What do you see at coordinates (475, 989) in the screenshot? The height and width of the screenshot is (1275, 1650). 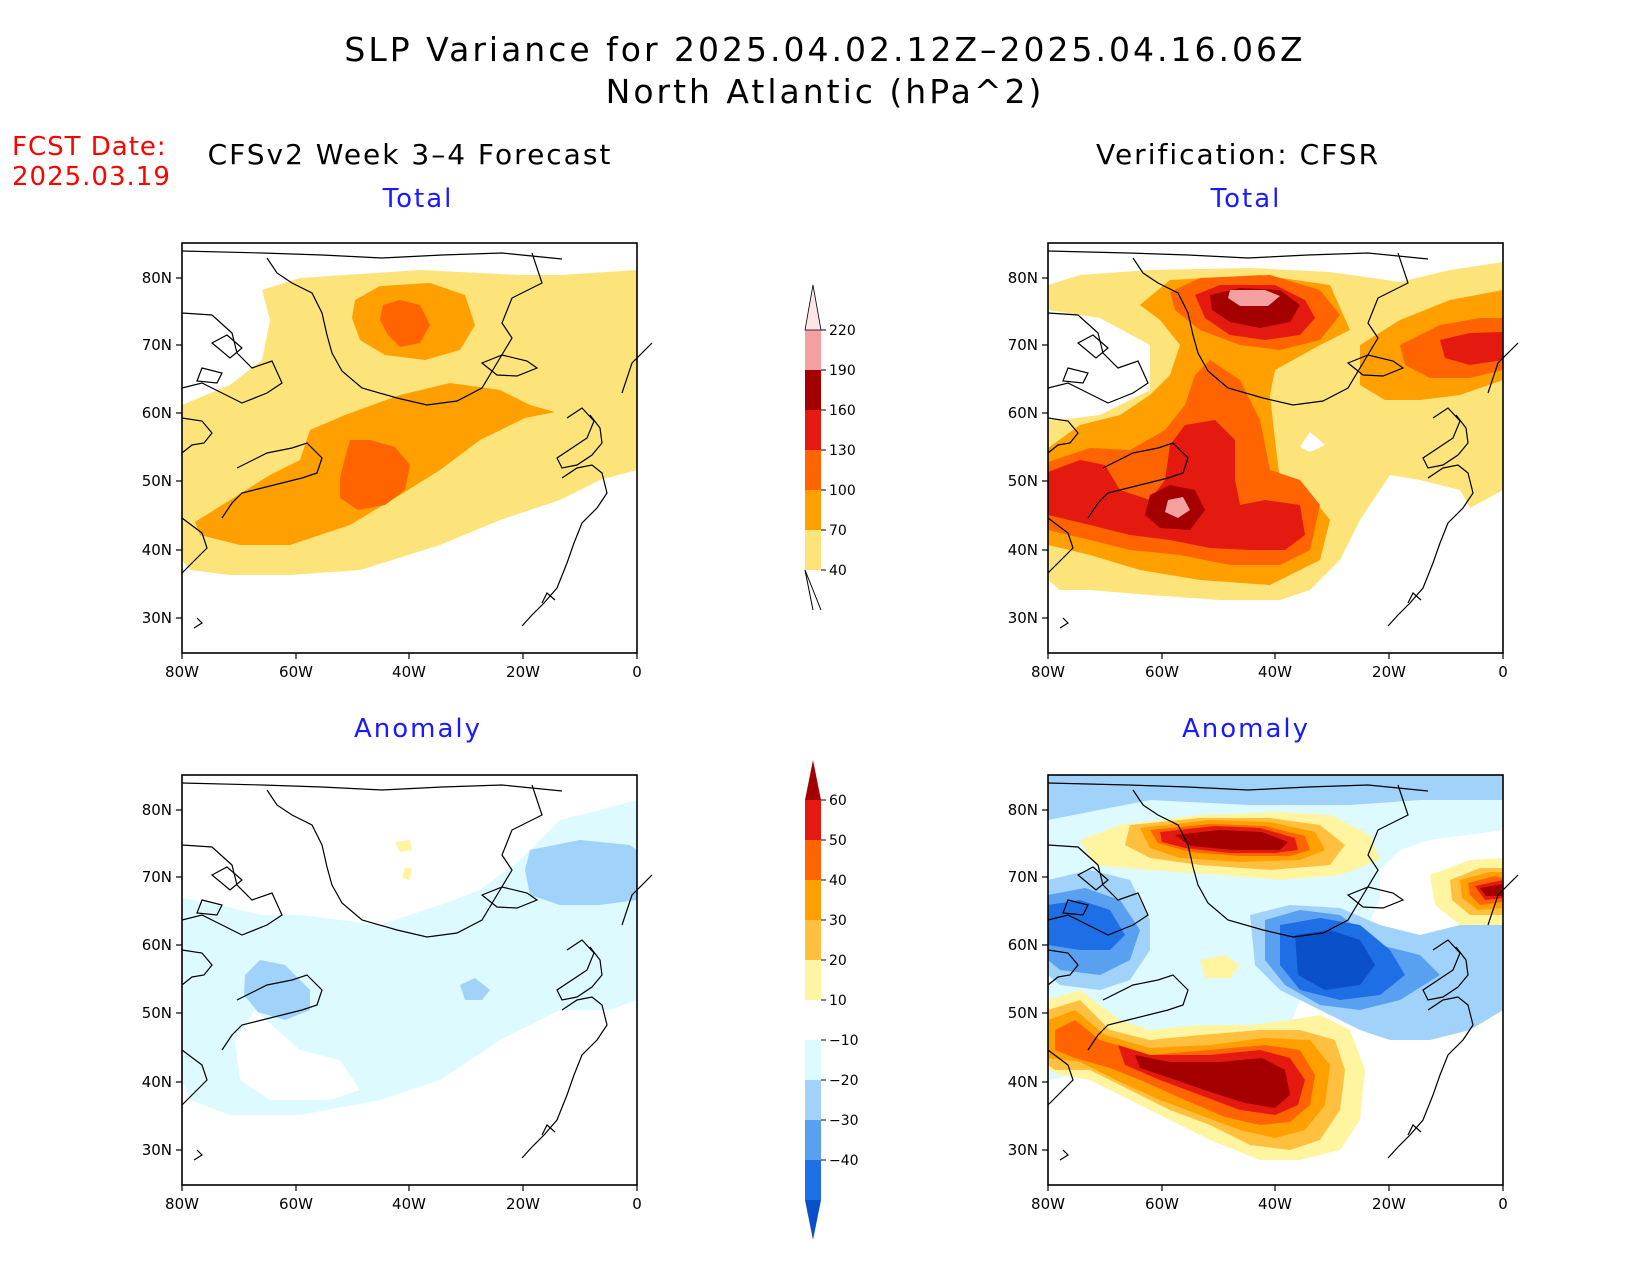 I see `contour-minus-20-mid` at bounding box center [475, 989].